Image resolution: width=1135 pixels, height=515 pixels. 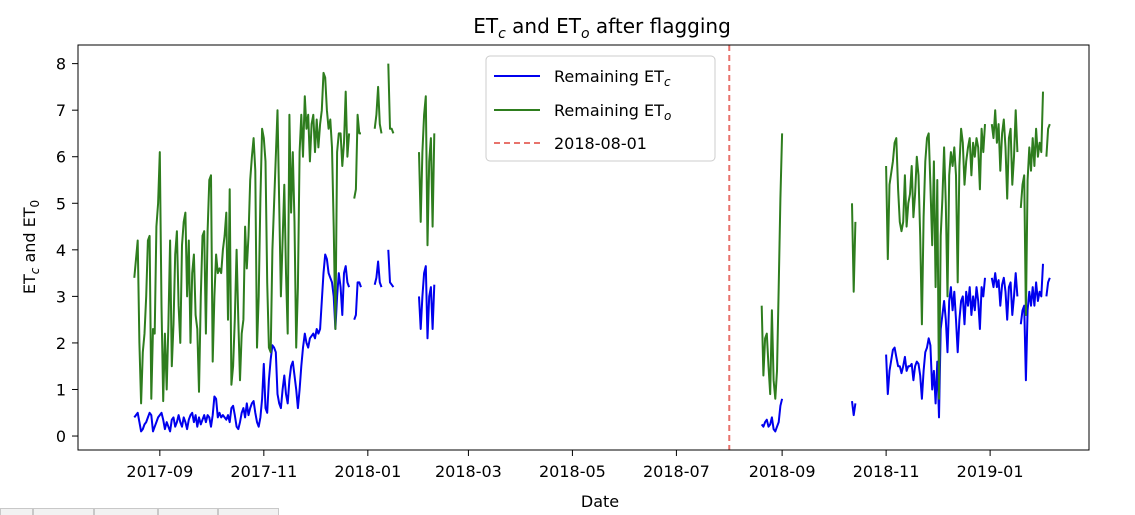 What do you see at coordinates (61, 157) in the screenshot?
I see `y-tick-label: 6` at bounding box center [61, 157].